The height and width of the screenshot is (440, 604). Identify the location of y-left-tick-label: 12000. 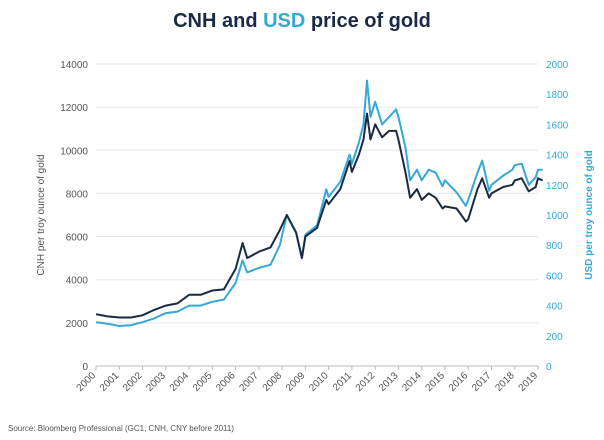
(74, 108).